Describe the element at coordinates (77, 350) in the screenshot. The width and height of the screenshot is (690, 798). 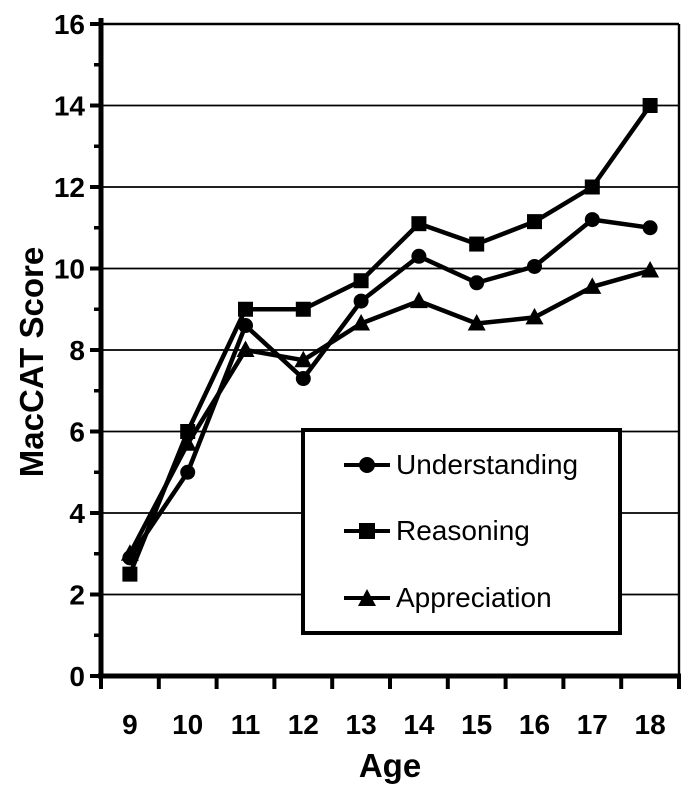
I see `y-tick-label: 8` at that location.